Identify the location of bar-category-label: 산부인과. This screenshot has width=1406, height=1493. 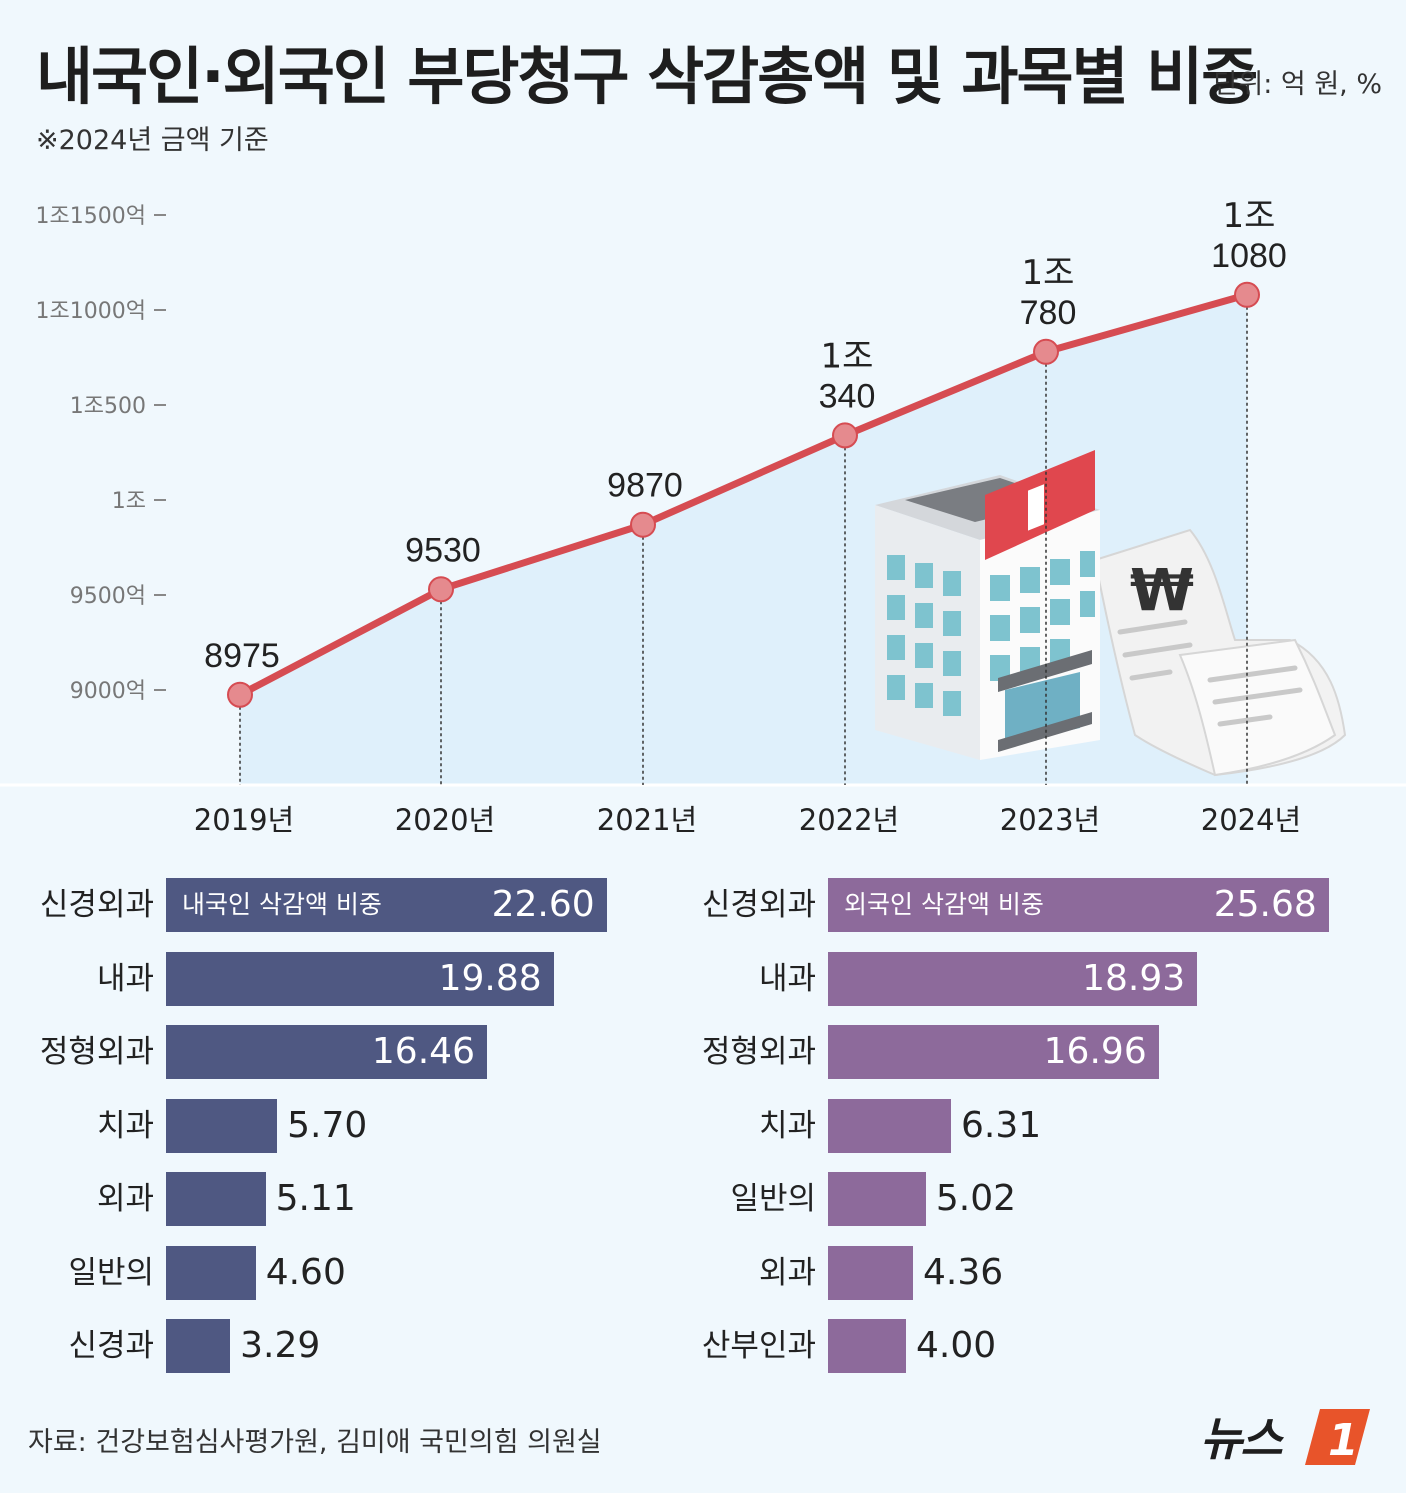
(758, 1346).